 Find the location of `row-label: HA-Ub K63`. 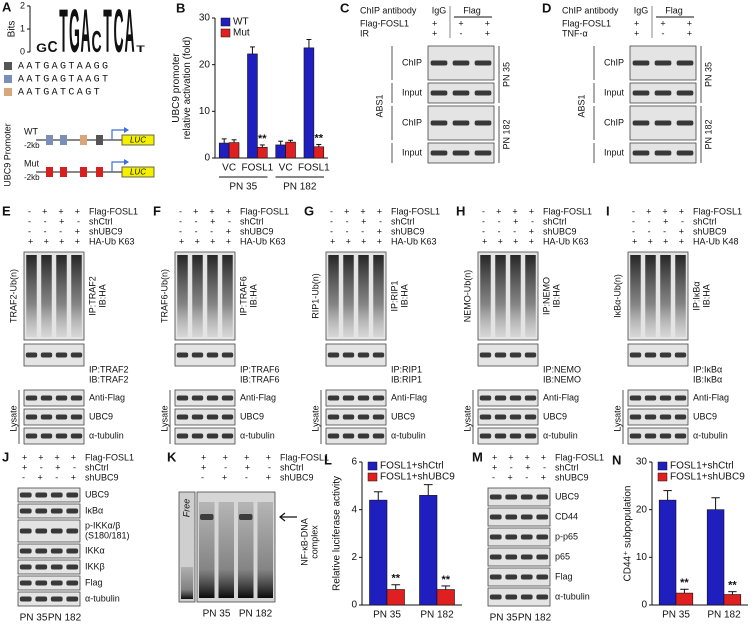

row-label: HA-Ub K63 is located at coordinates (566, 241).